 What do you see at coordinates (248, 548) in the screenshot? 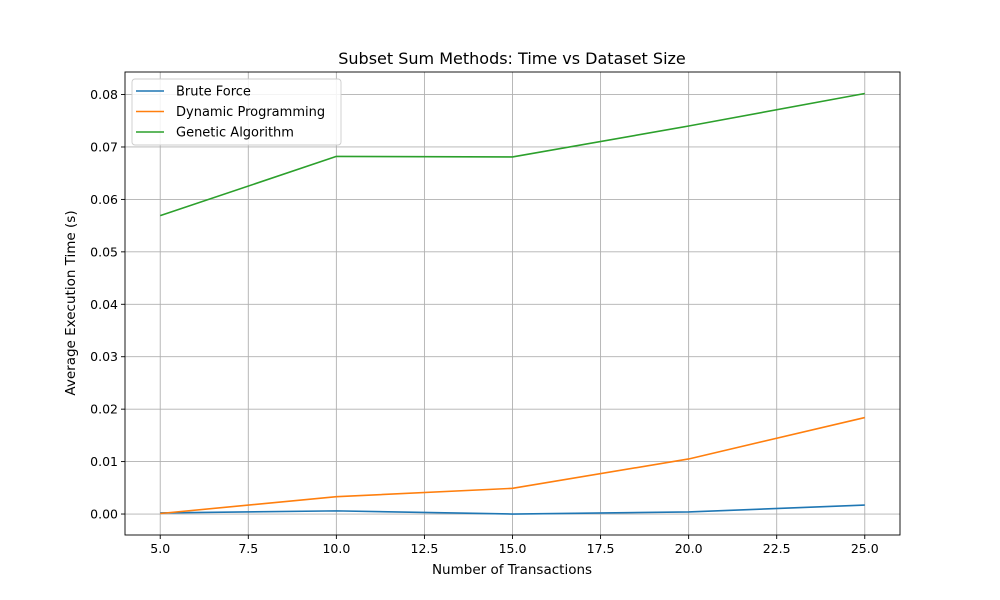
I see `x-tick-label: 7.5` at bounding box center [248, 548].